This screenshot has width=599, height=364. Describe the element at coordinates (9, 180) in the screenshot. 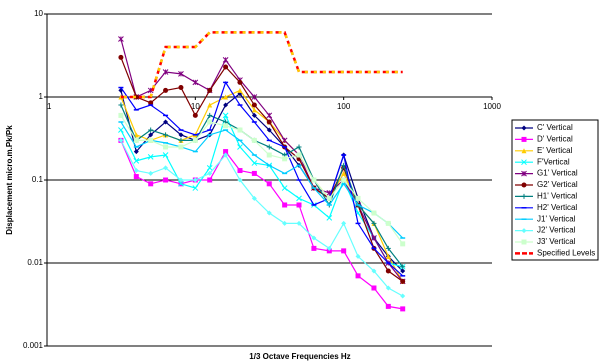

I see `y-axis-label: Displacement micro.m.Pk/Pk` at that location.